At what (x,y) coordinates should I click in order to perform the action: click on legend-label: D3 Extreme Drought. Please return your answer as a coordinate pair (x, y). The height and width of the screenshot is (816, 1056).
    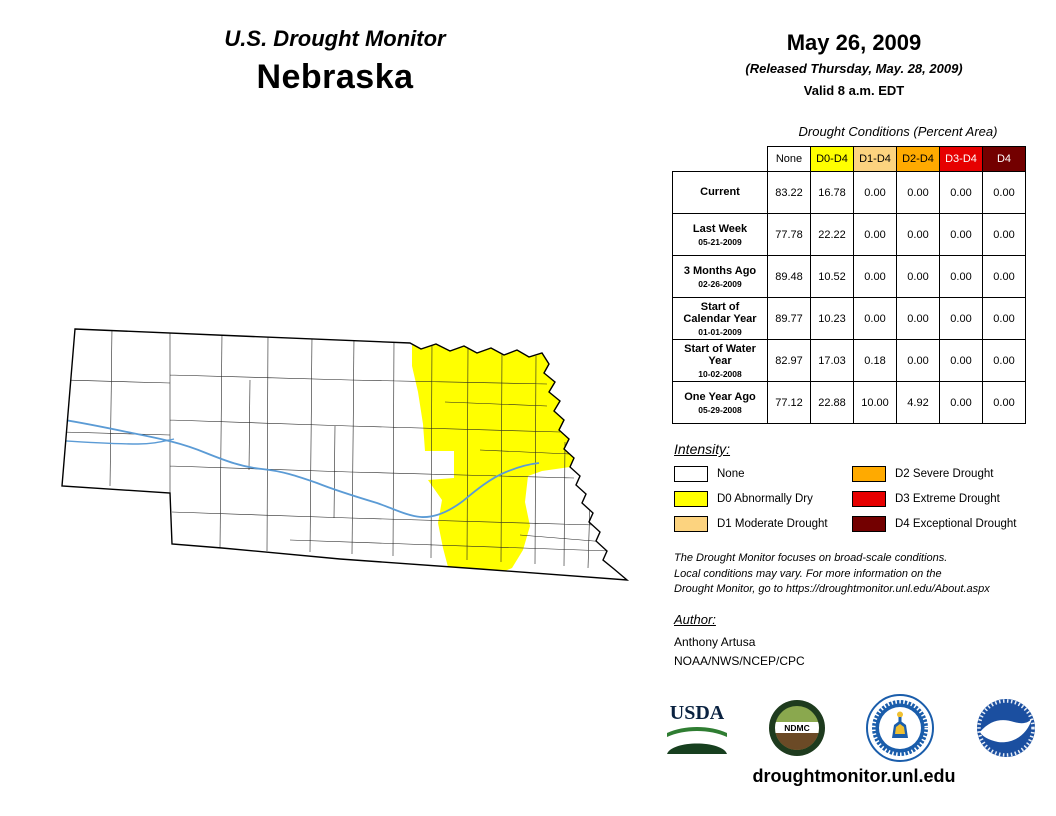
    Looking at the image, I should click on (947, 499).